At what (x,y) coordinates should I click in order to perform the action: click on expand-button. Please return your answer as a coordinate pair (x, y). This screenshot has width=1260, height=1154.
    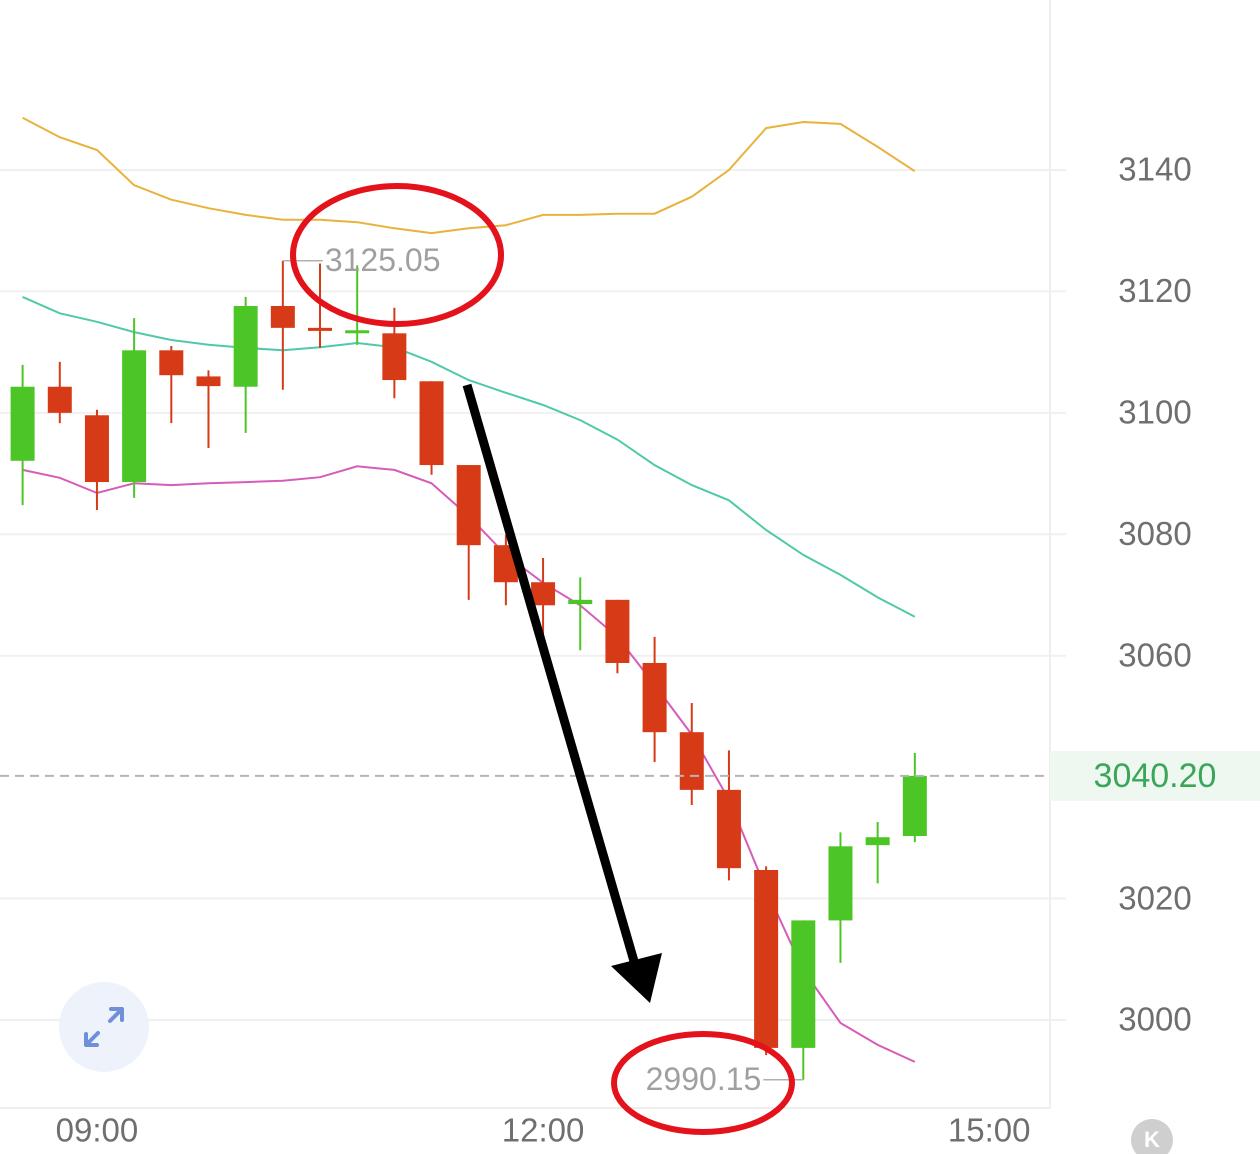
    Looking at the image, I should click on (104, 1027).